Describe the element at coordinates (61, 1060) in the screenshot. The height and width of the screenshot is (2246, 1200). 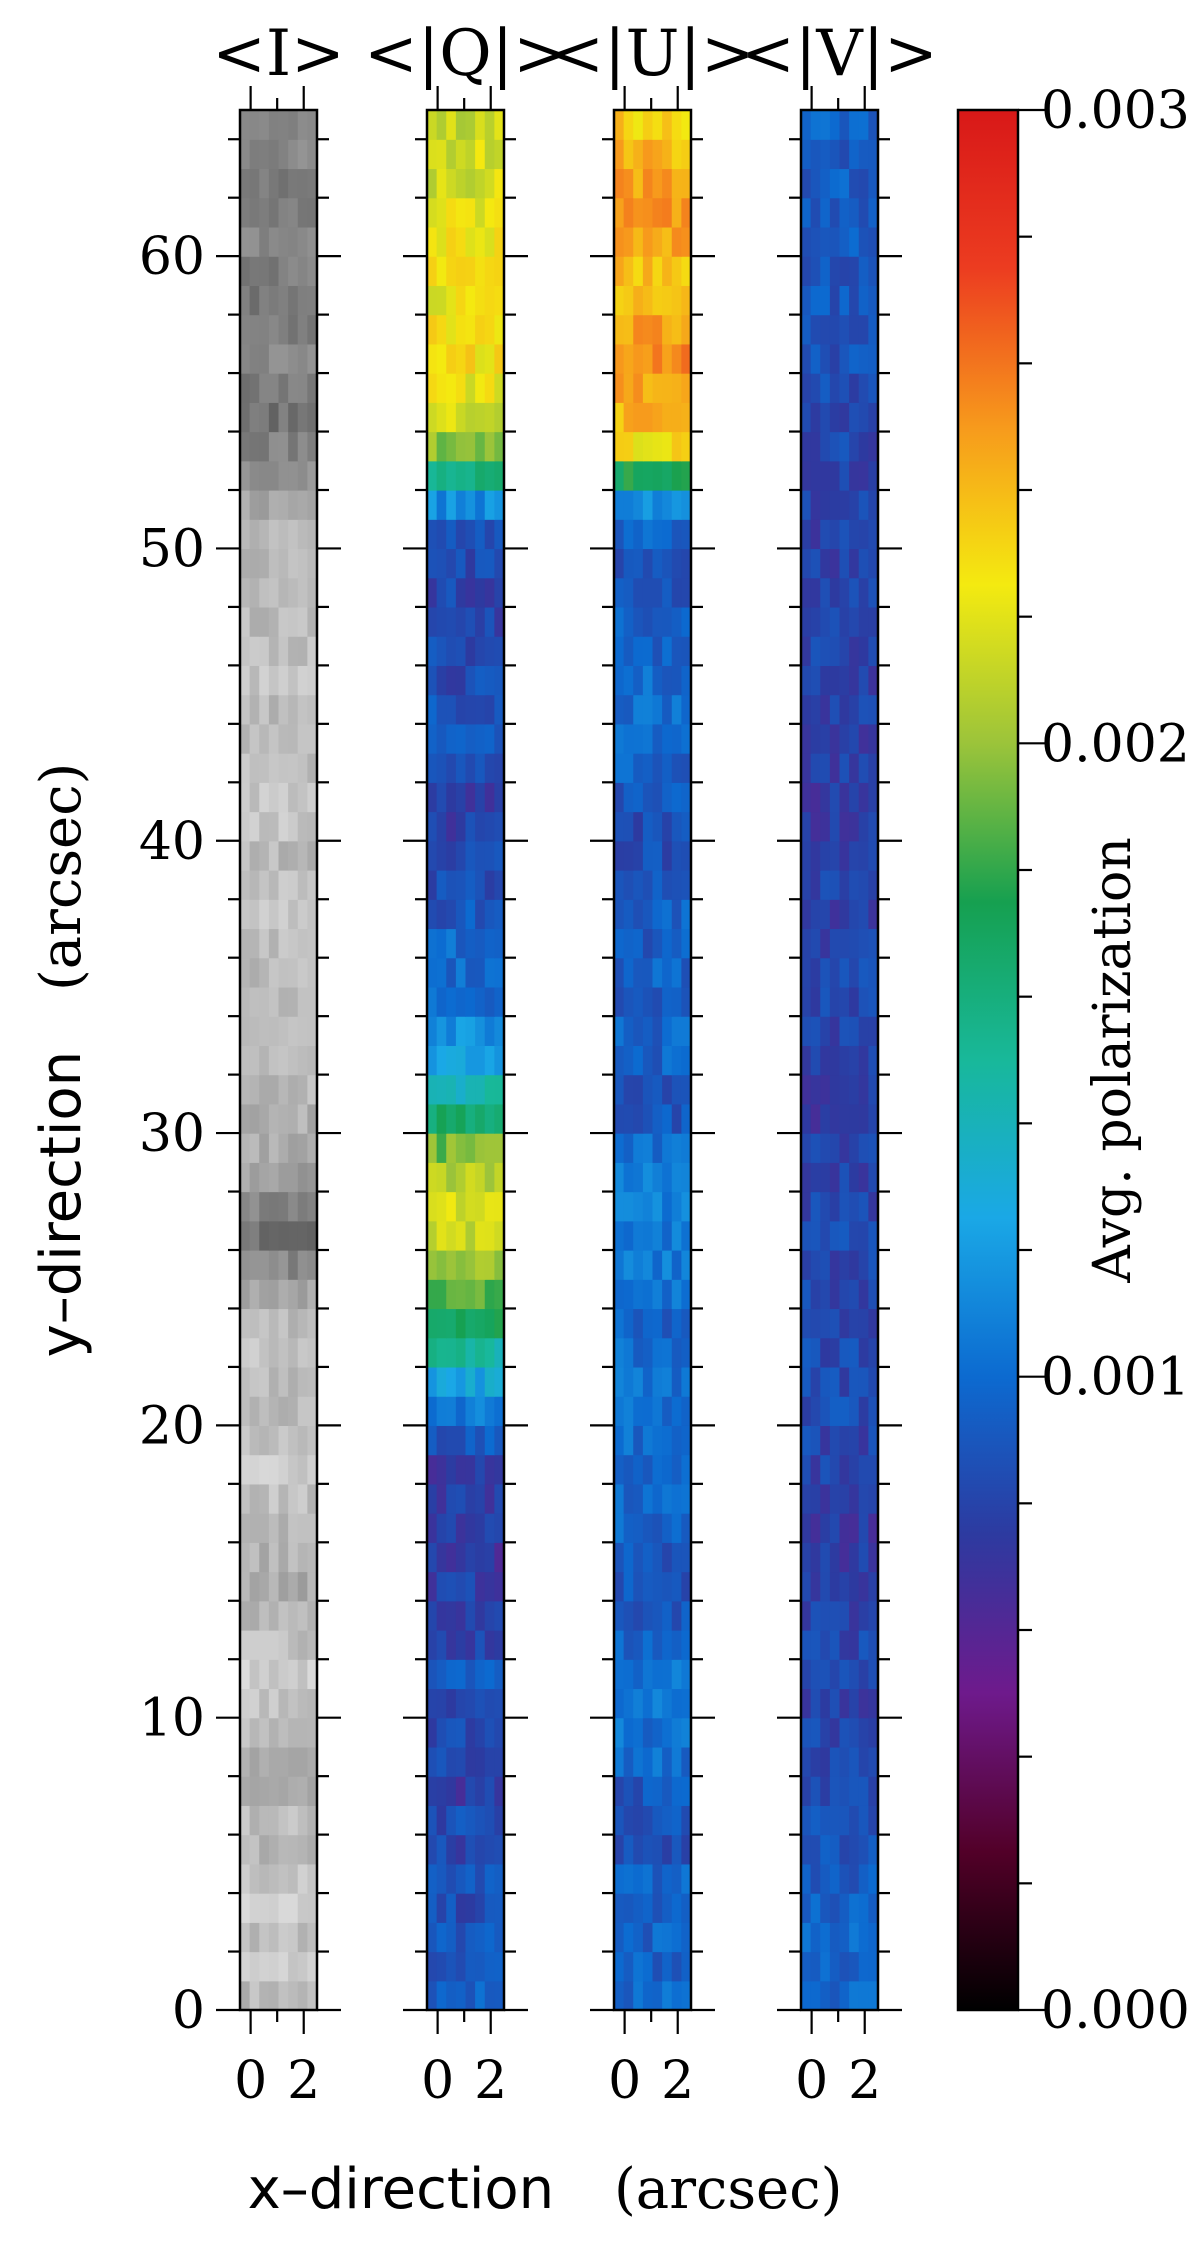
I see `y-axis-label: y–direction (arcsec)` at that location.